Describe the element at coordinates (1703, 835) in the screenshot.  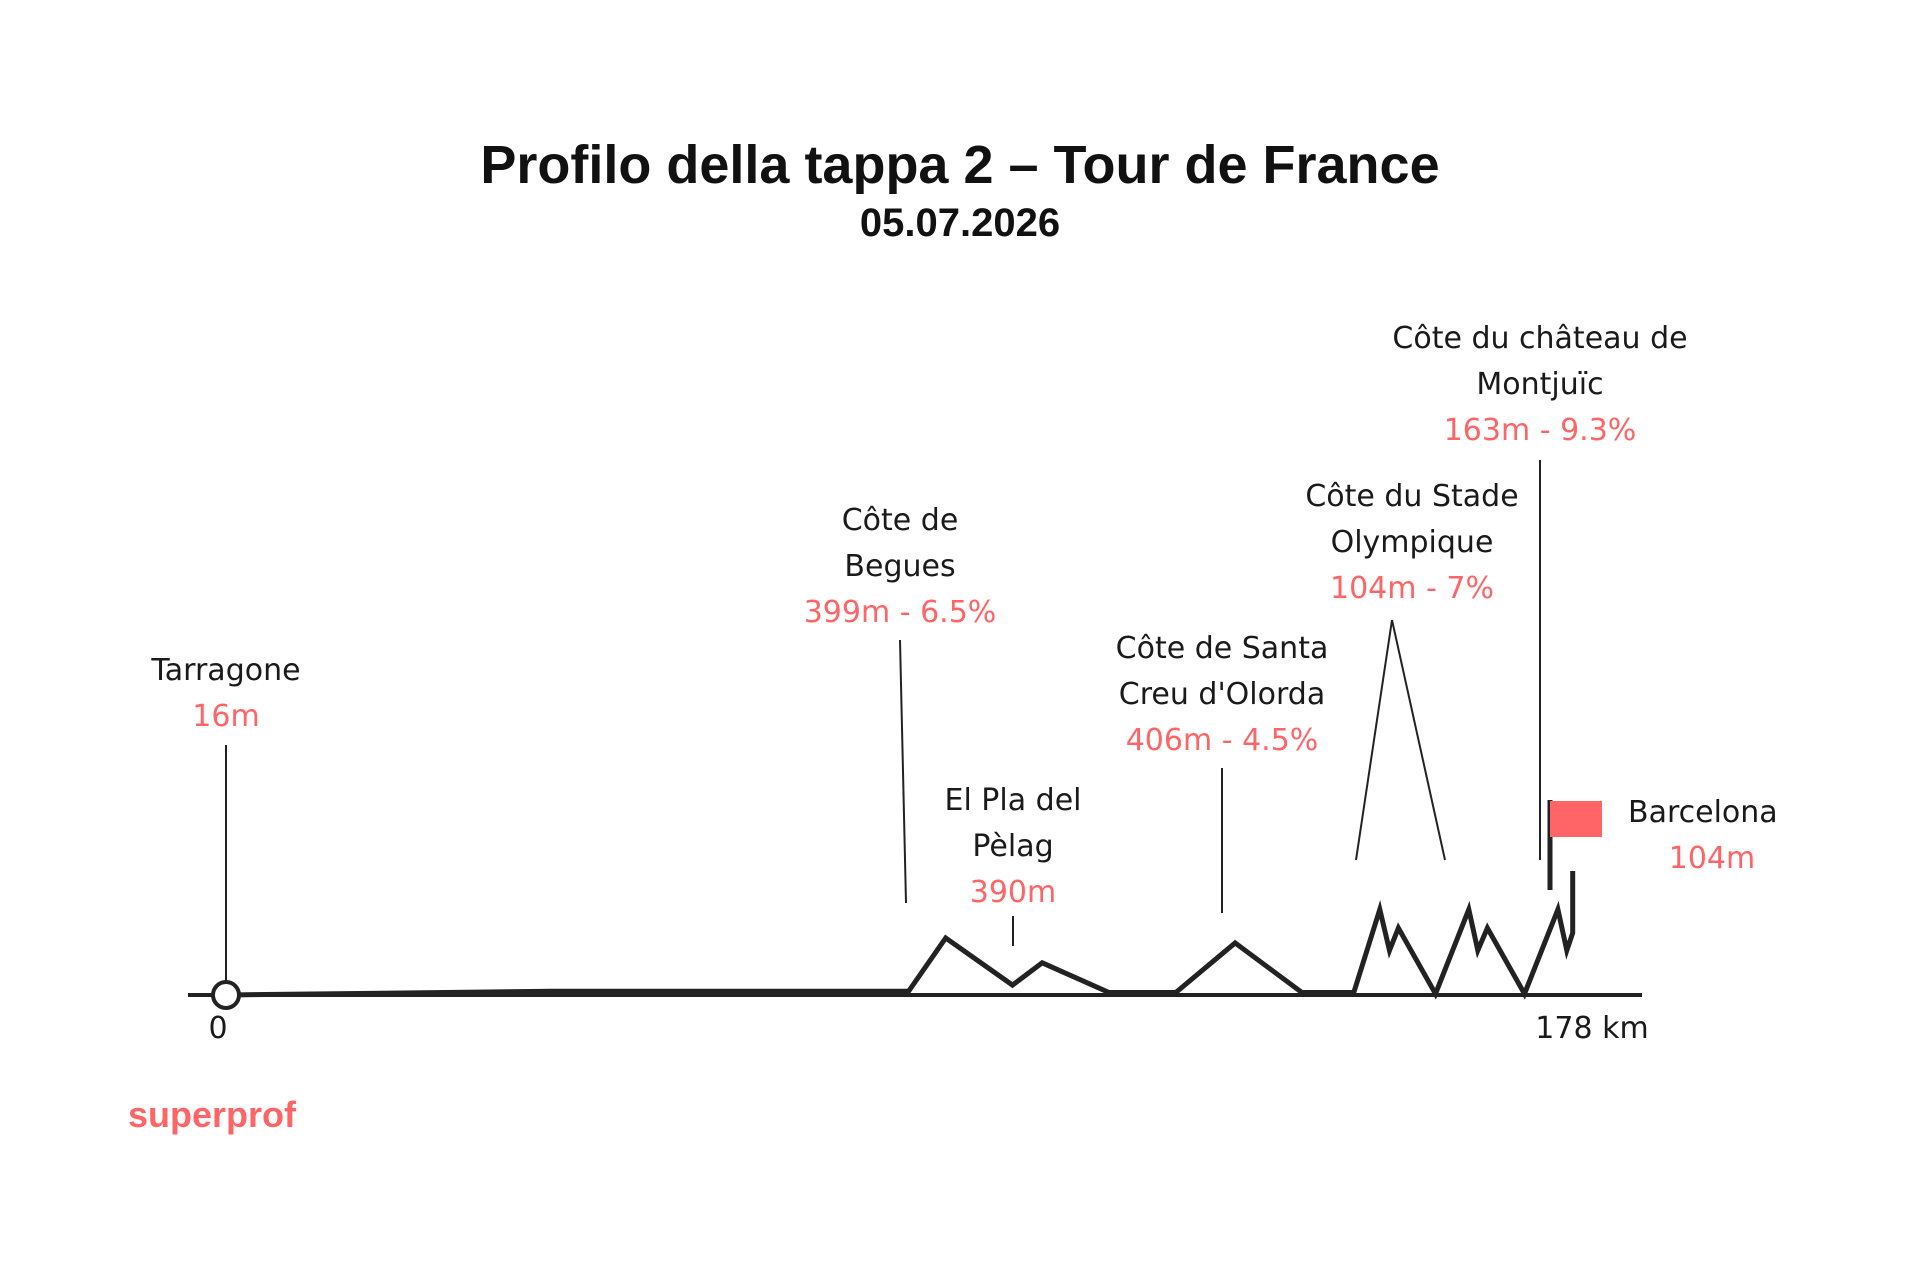
I see `annotation-6: Barcelona 104m` at that location.